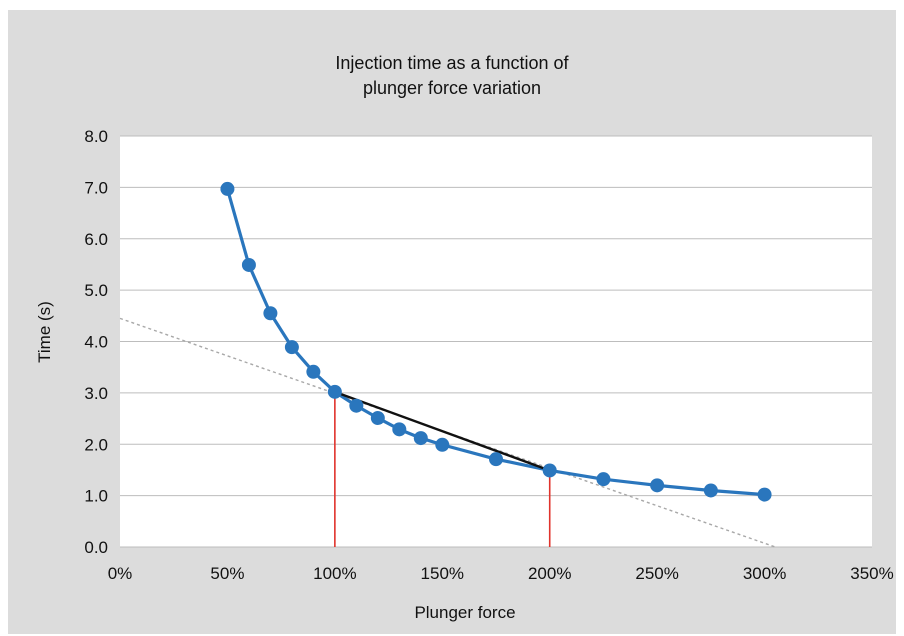 This screenshot has height=636, width=904. I want to click on x-tick-label: 50%, so click(227, 573).